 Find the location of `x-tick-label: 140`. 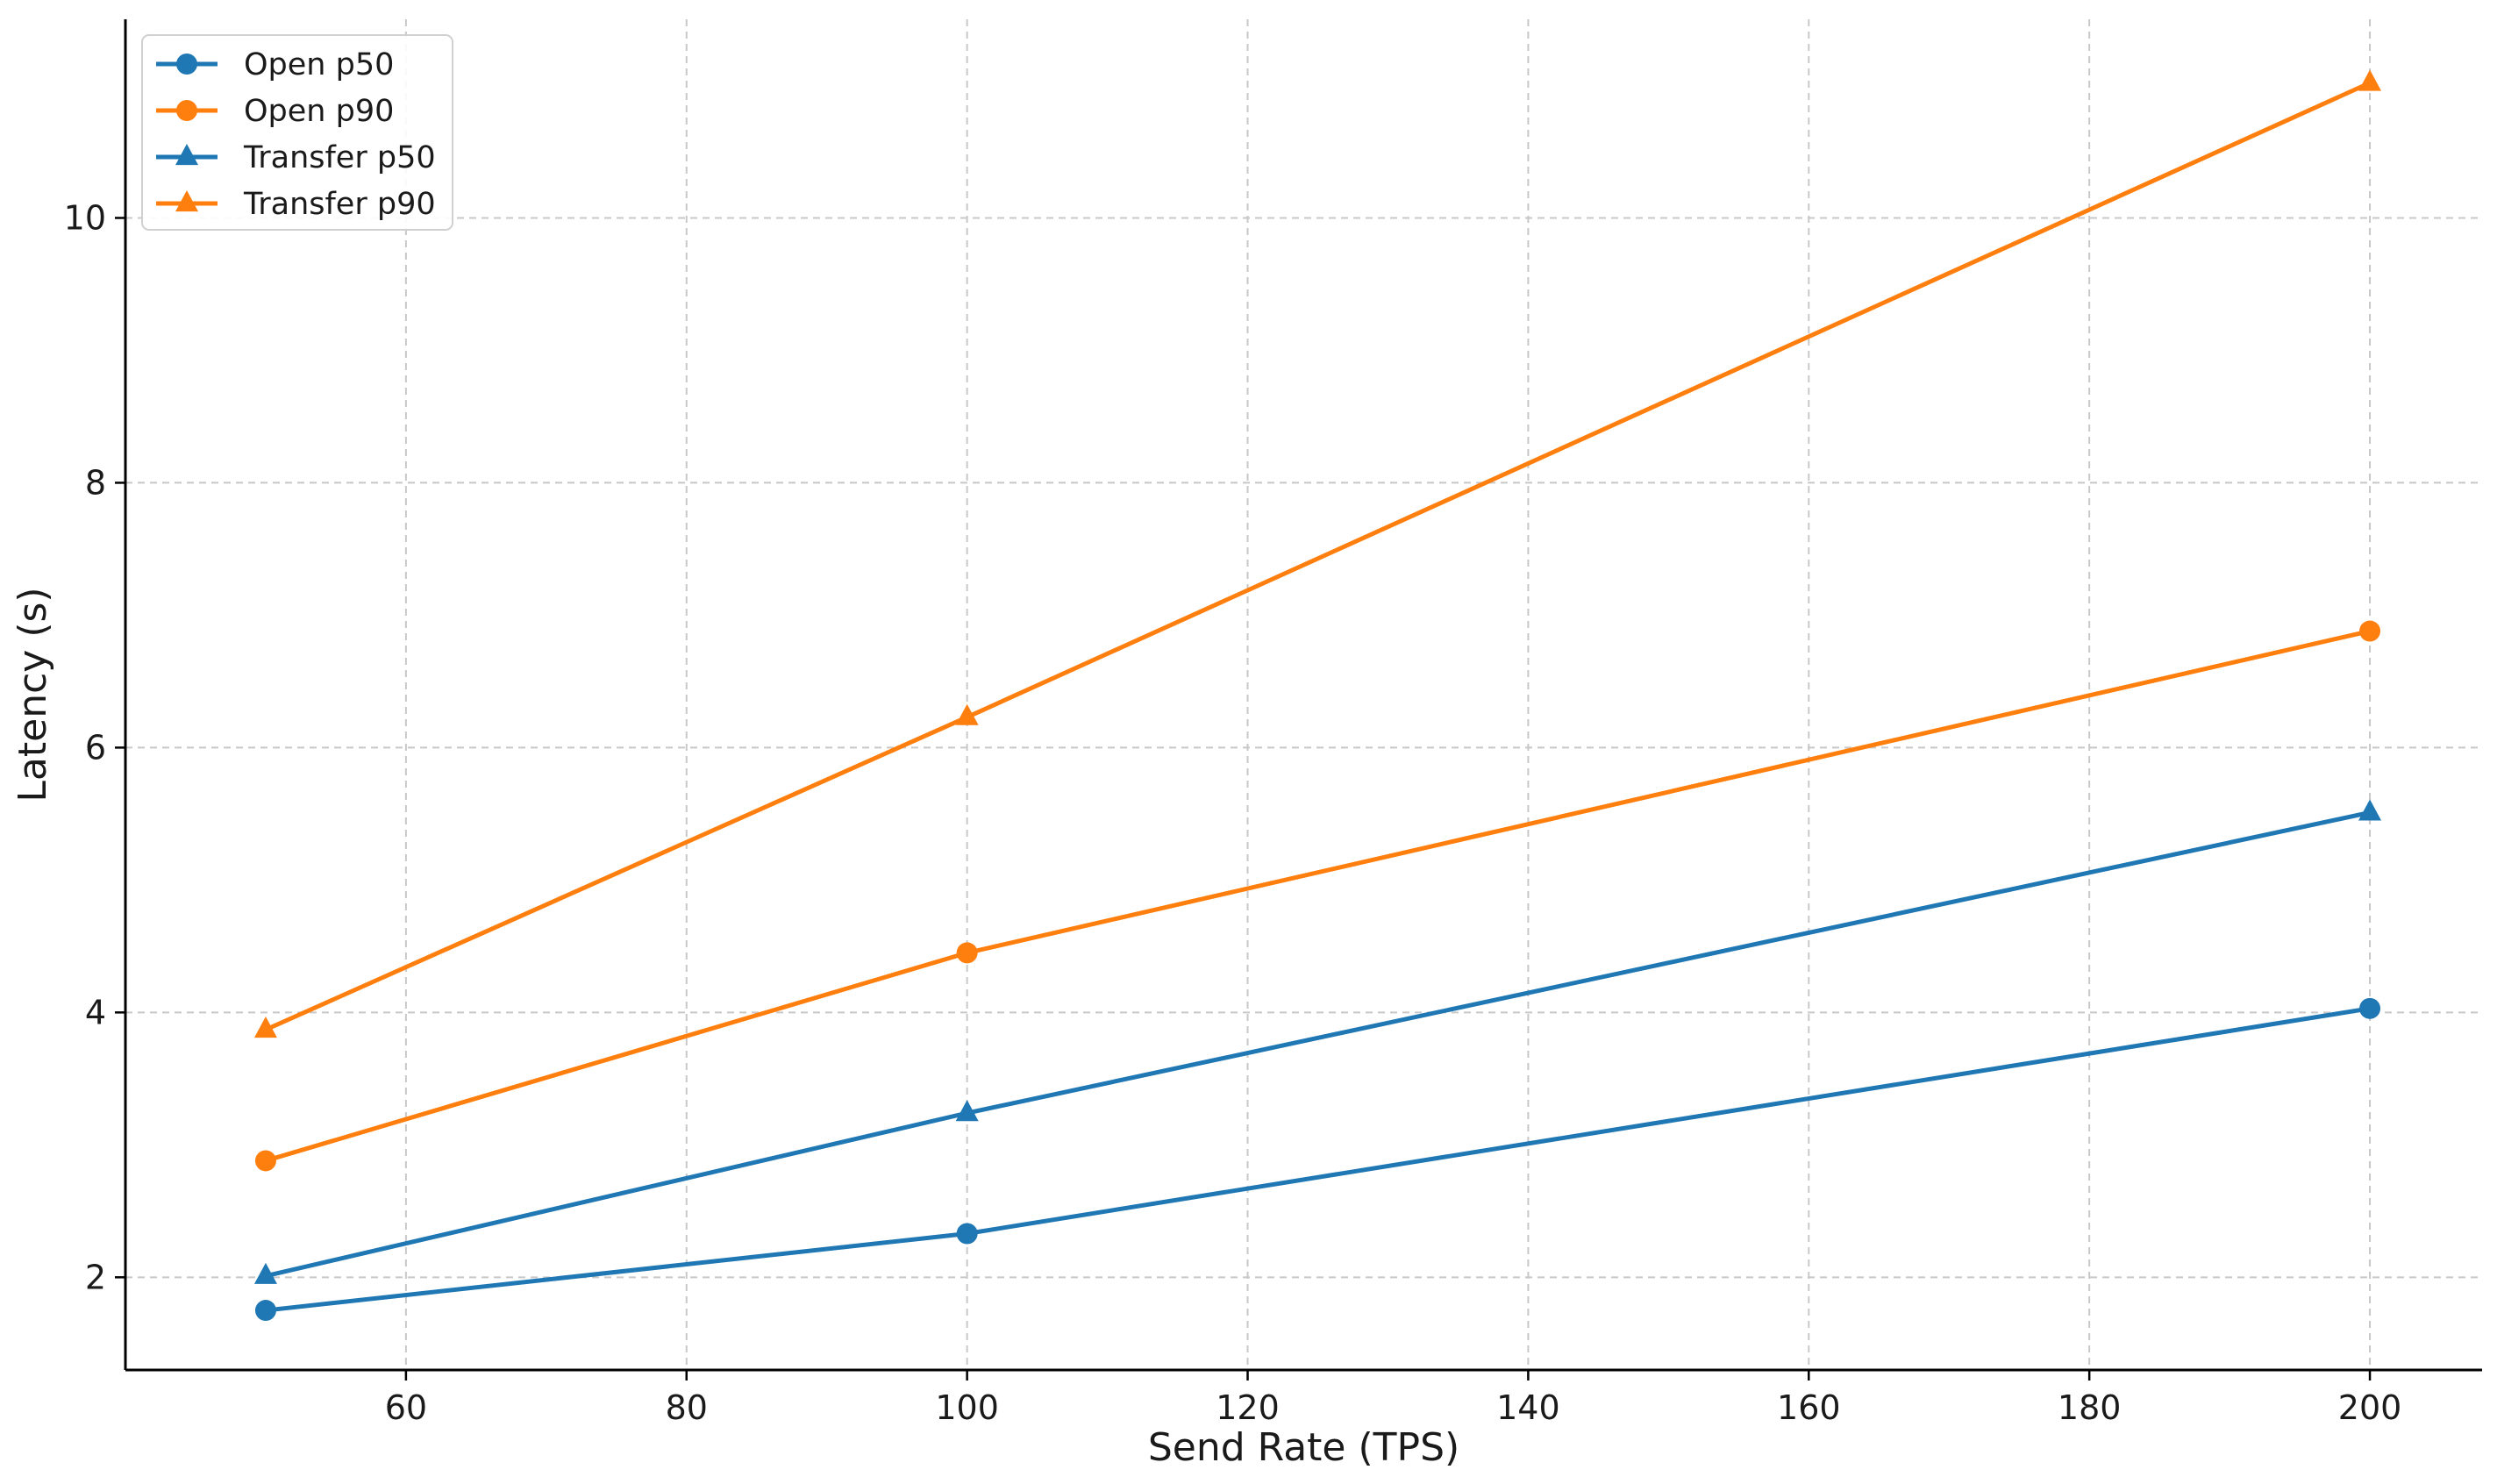

x-tick-label: 140 is located at coordinates (1528, 1408).